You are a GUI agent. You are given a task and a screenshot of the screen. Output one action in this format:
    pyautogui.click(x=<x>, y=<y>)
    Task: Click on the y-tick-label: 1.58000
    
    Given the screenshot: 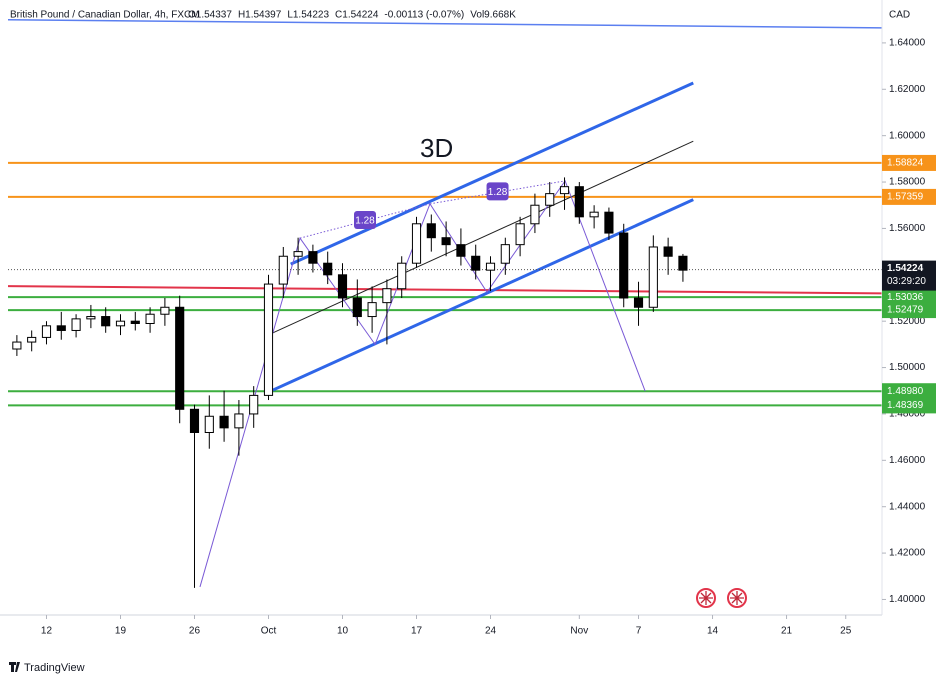 What is the action you would take?
    pyautogui.click(x=907, y=182)
    